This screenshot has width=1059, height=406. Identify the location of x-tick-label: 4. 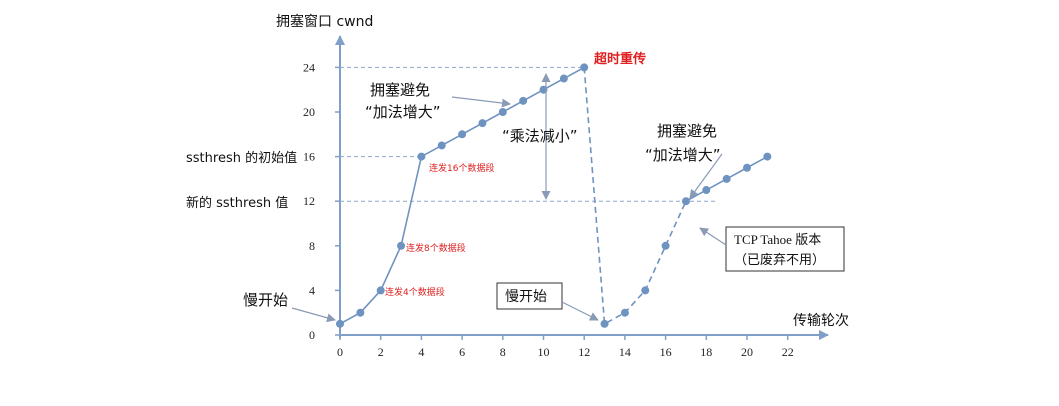
(421, 352).